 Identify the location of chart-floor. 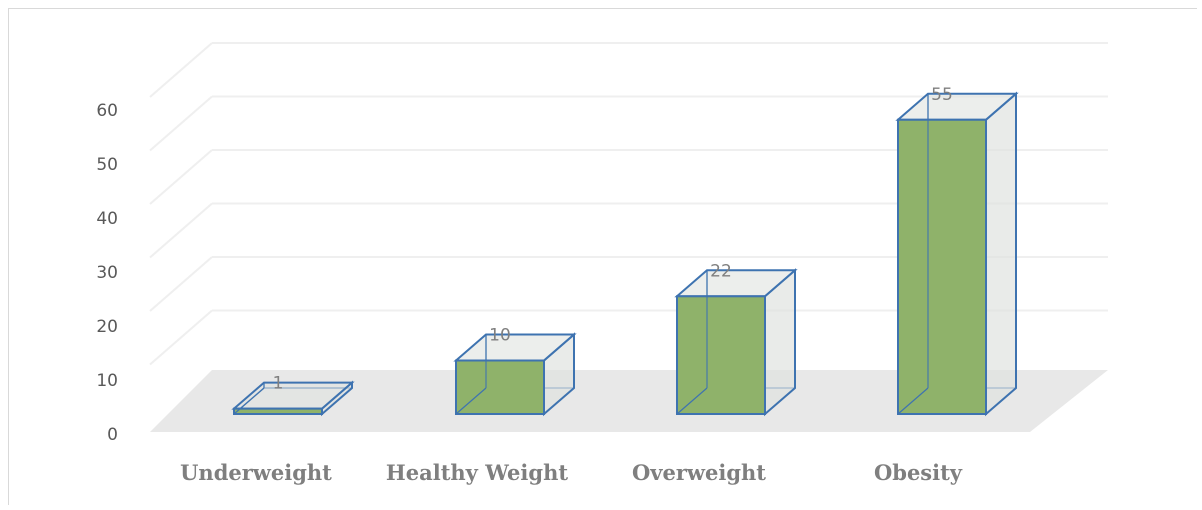
(629, 401).